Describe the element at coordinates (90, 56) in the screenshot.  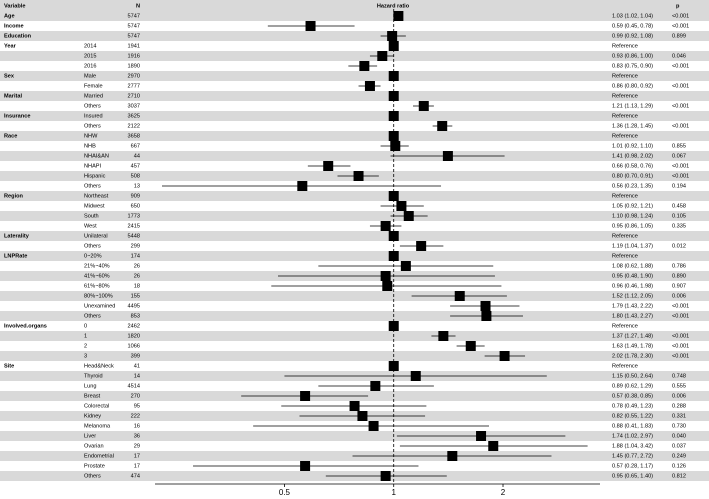
I see `level-label: 2015` at that location.